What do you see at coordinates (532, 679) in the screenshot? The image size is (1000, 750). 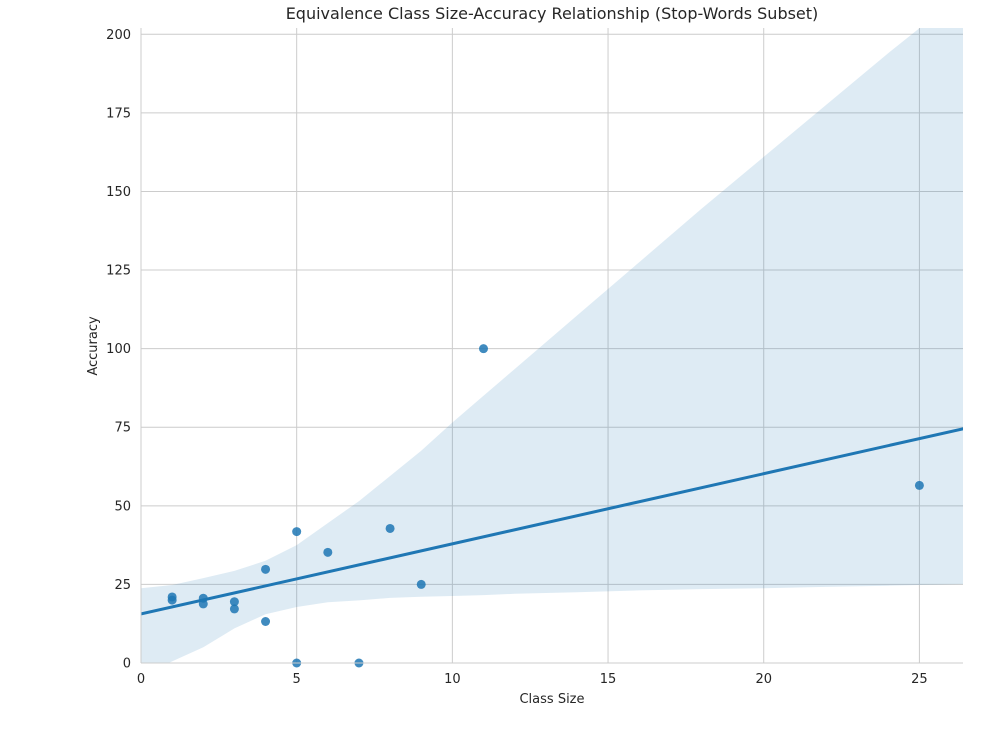 I see `x-tick-labels: 0 5 10 15 20 25` at bounding box center [532, 679].